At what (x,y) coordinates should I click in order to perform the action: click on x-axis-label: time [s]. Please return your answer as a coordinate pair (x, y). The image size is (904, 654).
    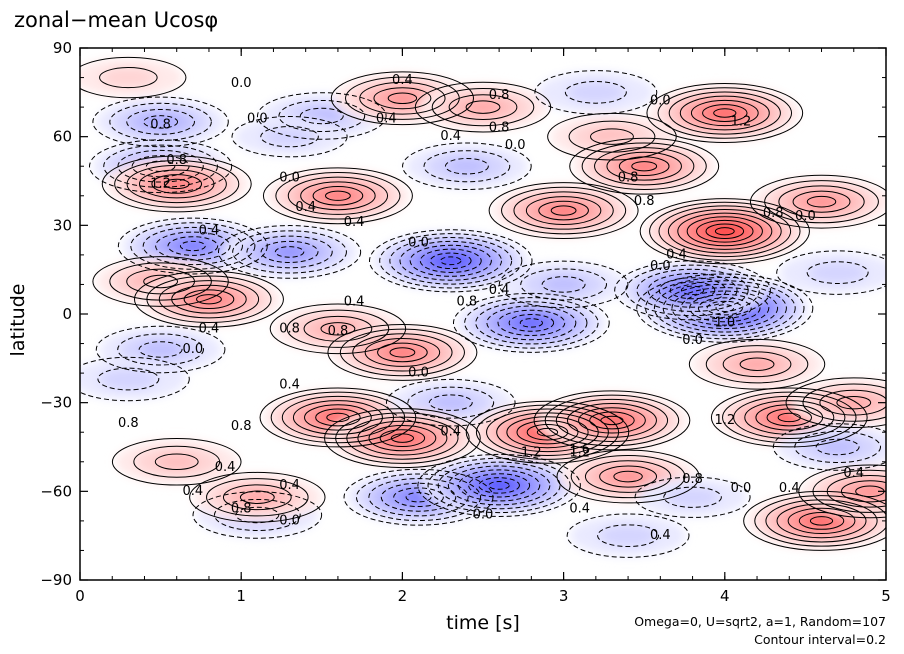
    Looking at the image, I should click on (483, 623).